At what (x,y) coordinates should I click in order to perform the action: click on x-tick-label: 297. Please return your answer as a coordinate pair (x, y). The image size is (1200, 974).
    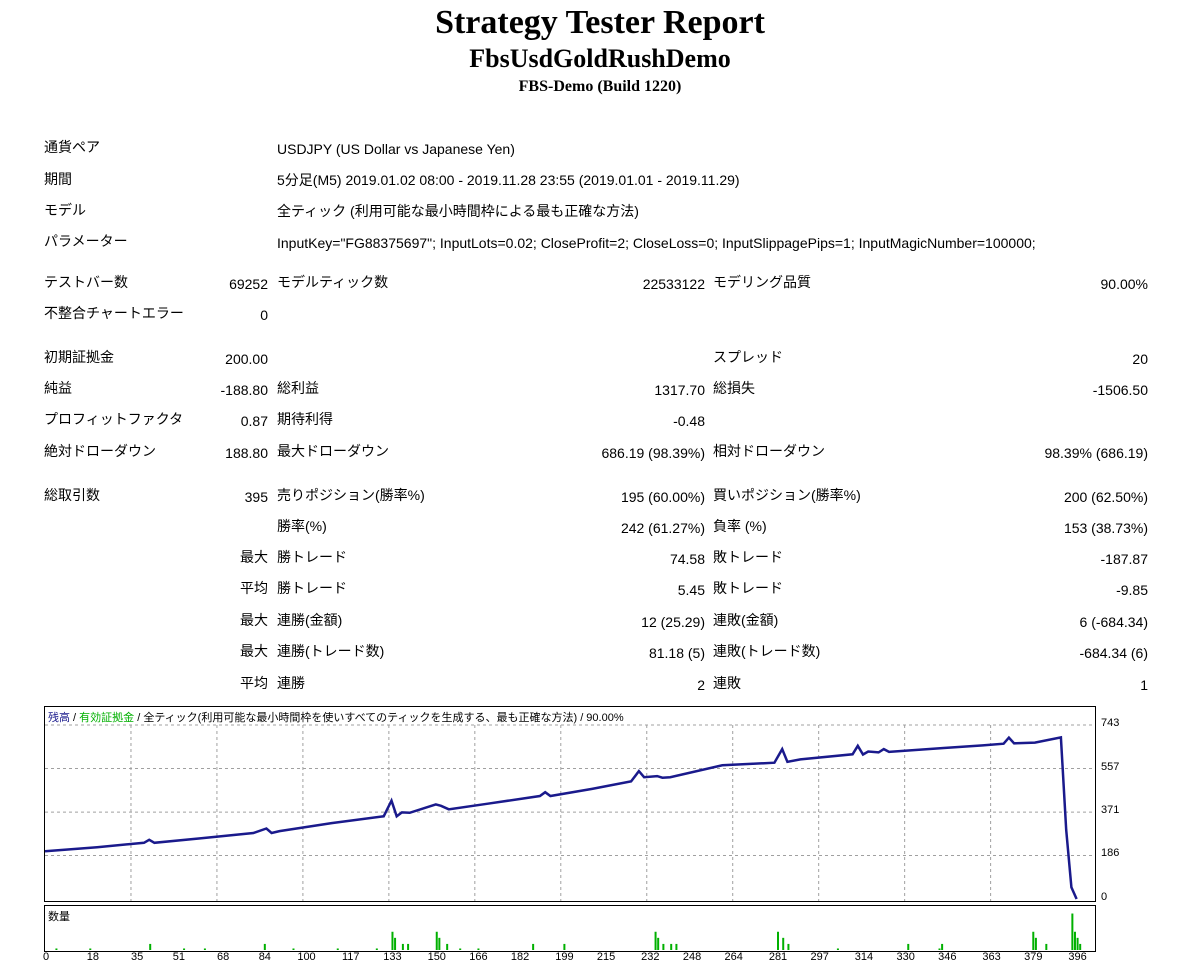
    Looking at the image, I should click on (819, 957).